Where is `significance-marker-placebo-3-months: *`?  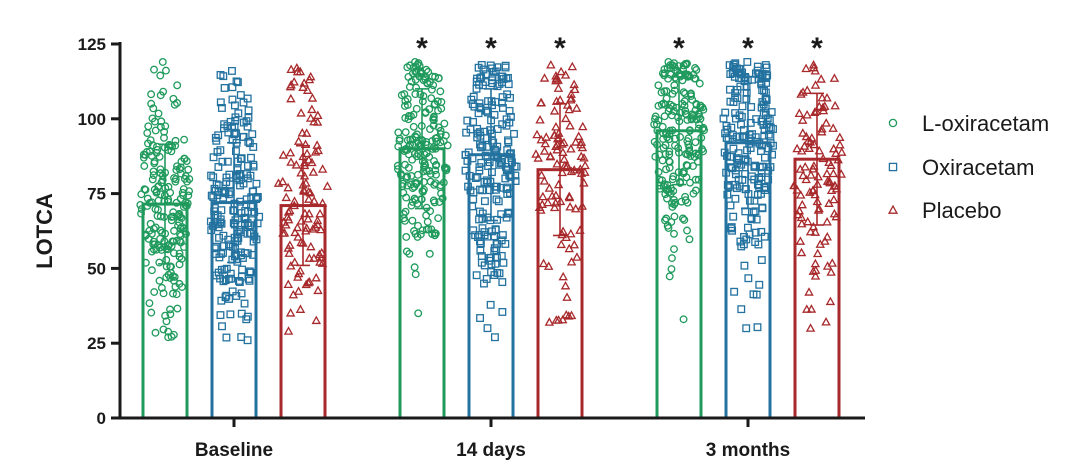
significance-marker-placebo-3-months: * is located at coordinates (817, 48).